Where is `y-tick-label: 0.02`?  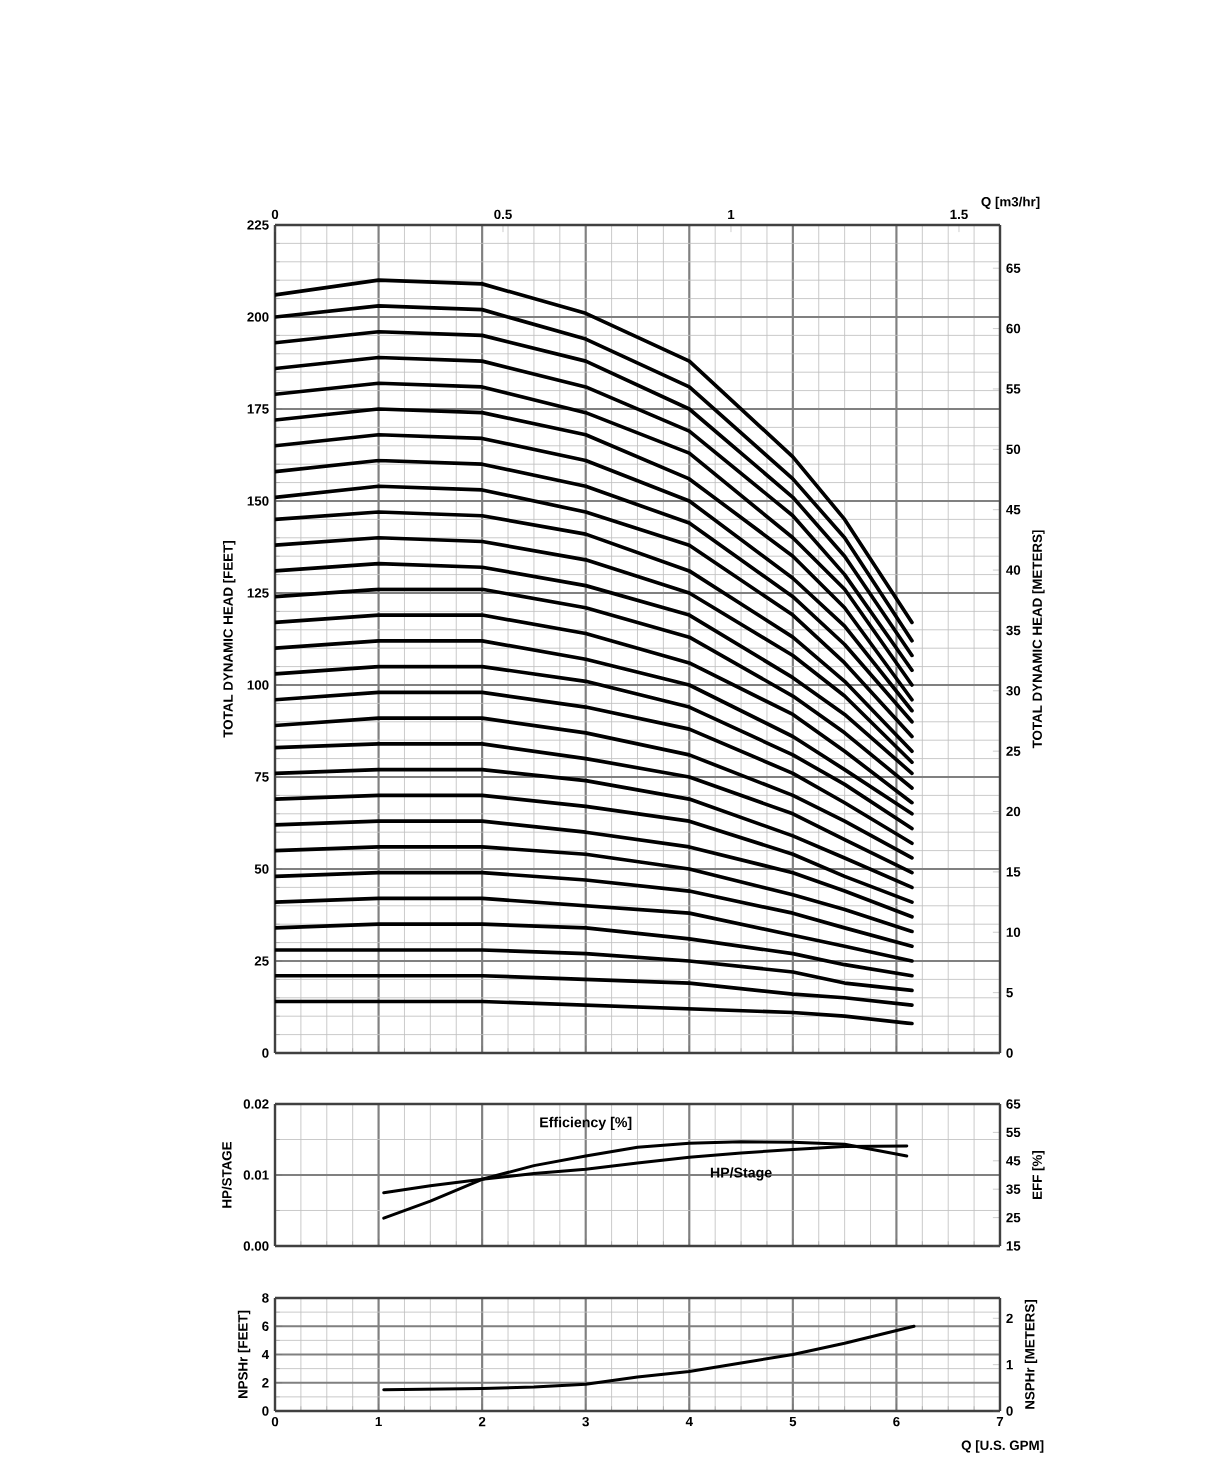 y-tick-label: 0.02 is located at coordinates (256, 1104).